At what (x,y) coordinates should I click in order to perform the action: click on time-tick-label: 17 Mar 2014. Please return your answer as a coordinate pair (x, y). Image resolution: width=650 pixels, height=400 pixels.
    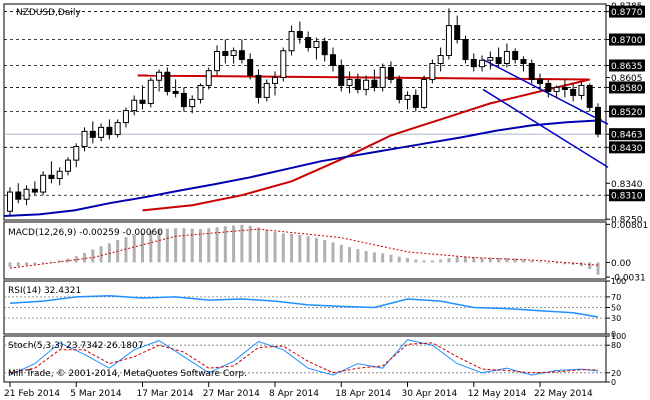
    Looking at the image, I should click on (165, 394).